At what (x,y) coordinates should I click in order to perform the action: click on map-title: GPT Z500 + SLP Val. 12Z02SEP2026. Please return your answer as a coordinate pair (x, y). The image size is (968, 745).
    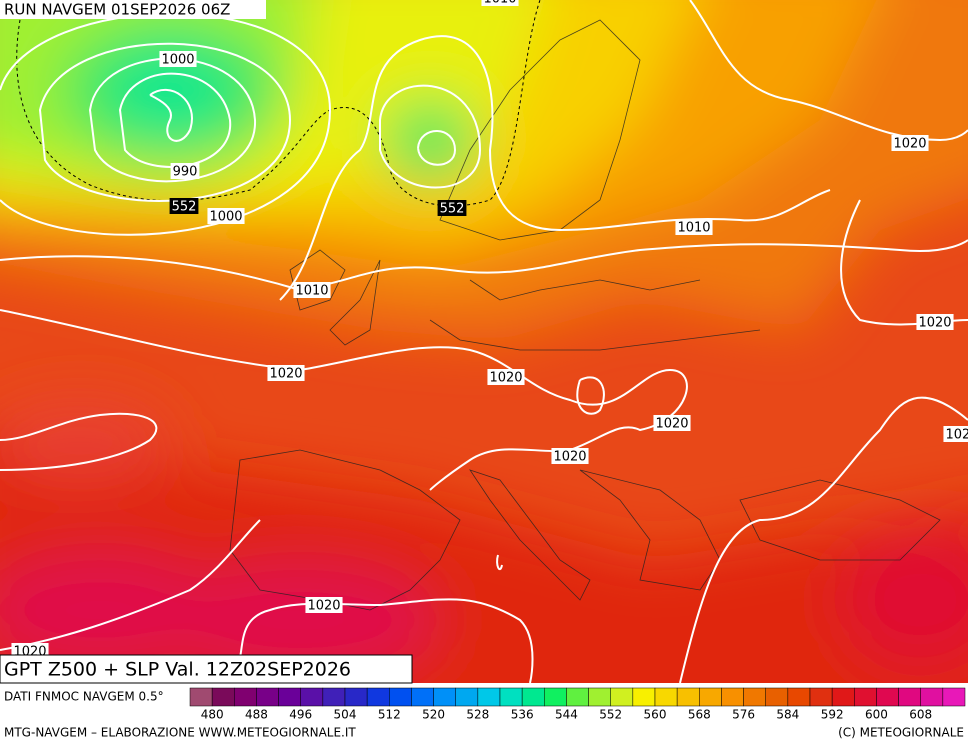
    Looking at the image, I should click on (177, 670).